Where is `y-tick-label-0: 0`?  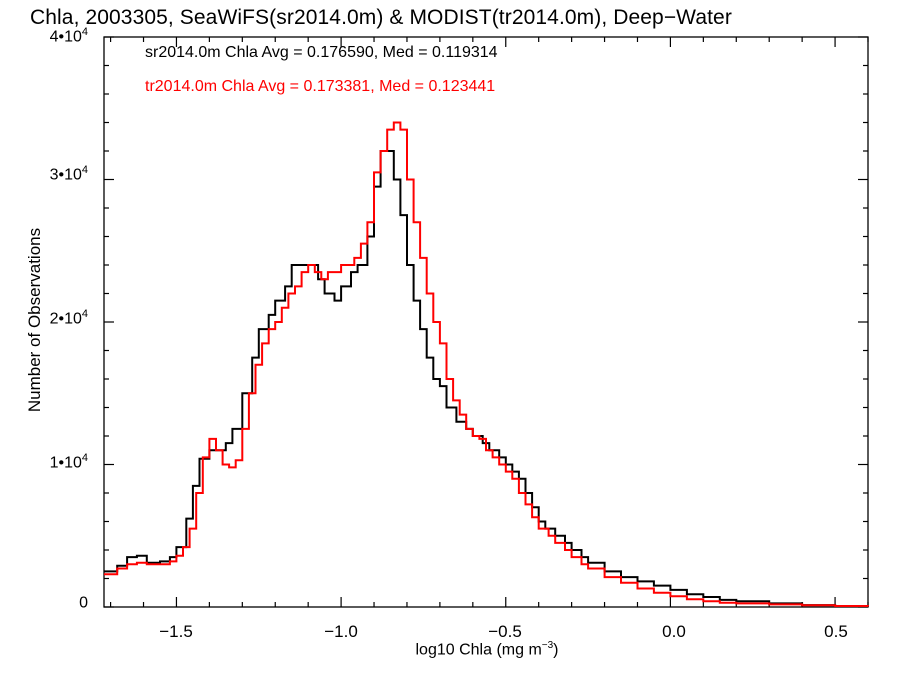
y-tick-label-0: 0 is located at coordinates (83, 602).